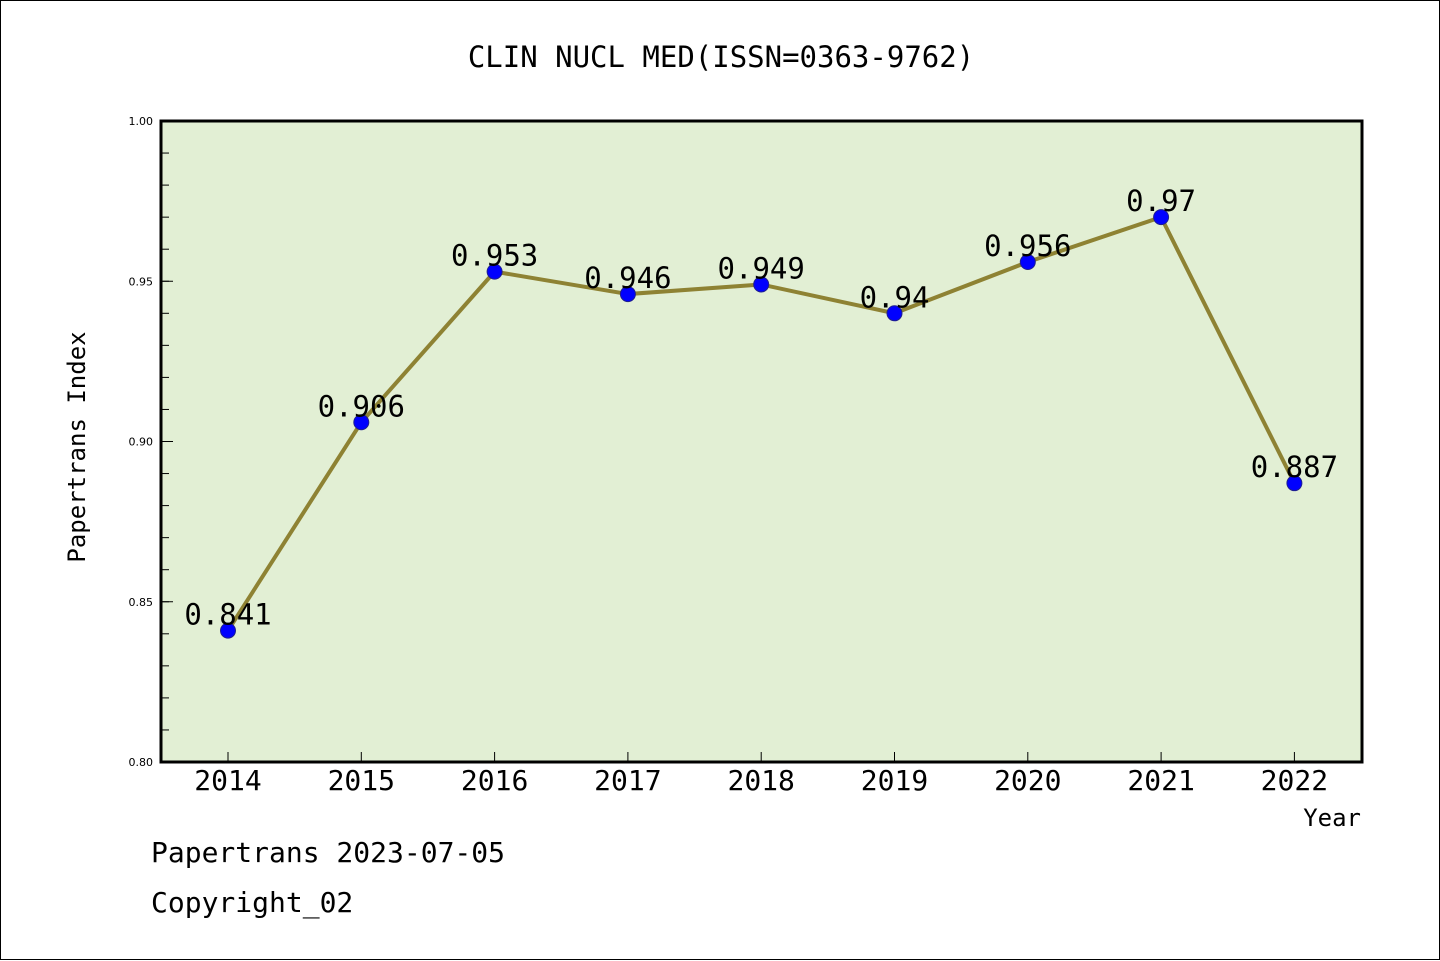  Describe the element at coordinates (361, 780) in the screenshot. I see `x-tick-label: 2015` at that location.